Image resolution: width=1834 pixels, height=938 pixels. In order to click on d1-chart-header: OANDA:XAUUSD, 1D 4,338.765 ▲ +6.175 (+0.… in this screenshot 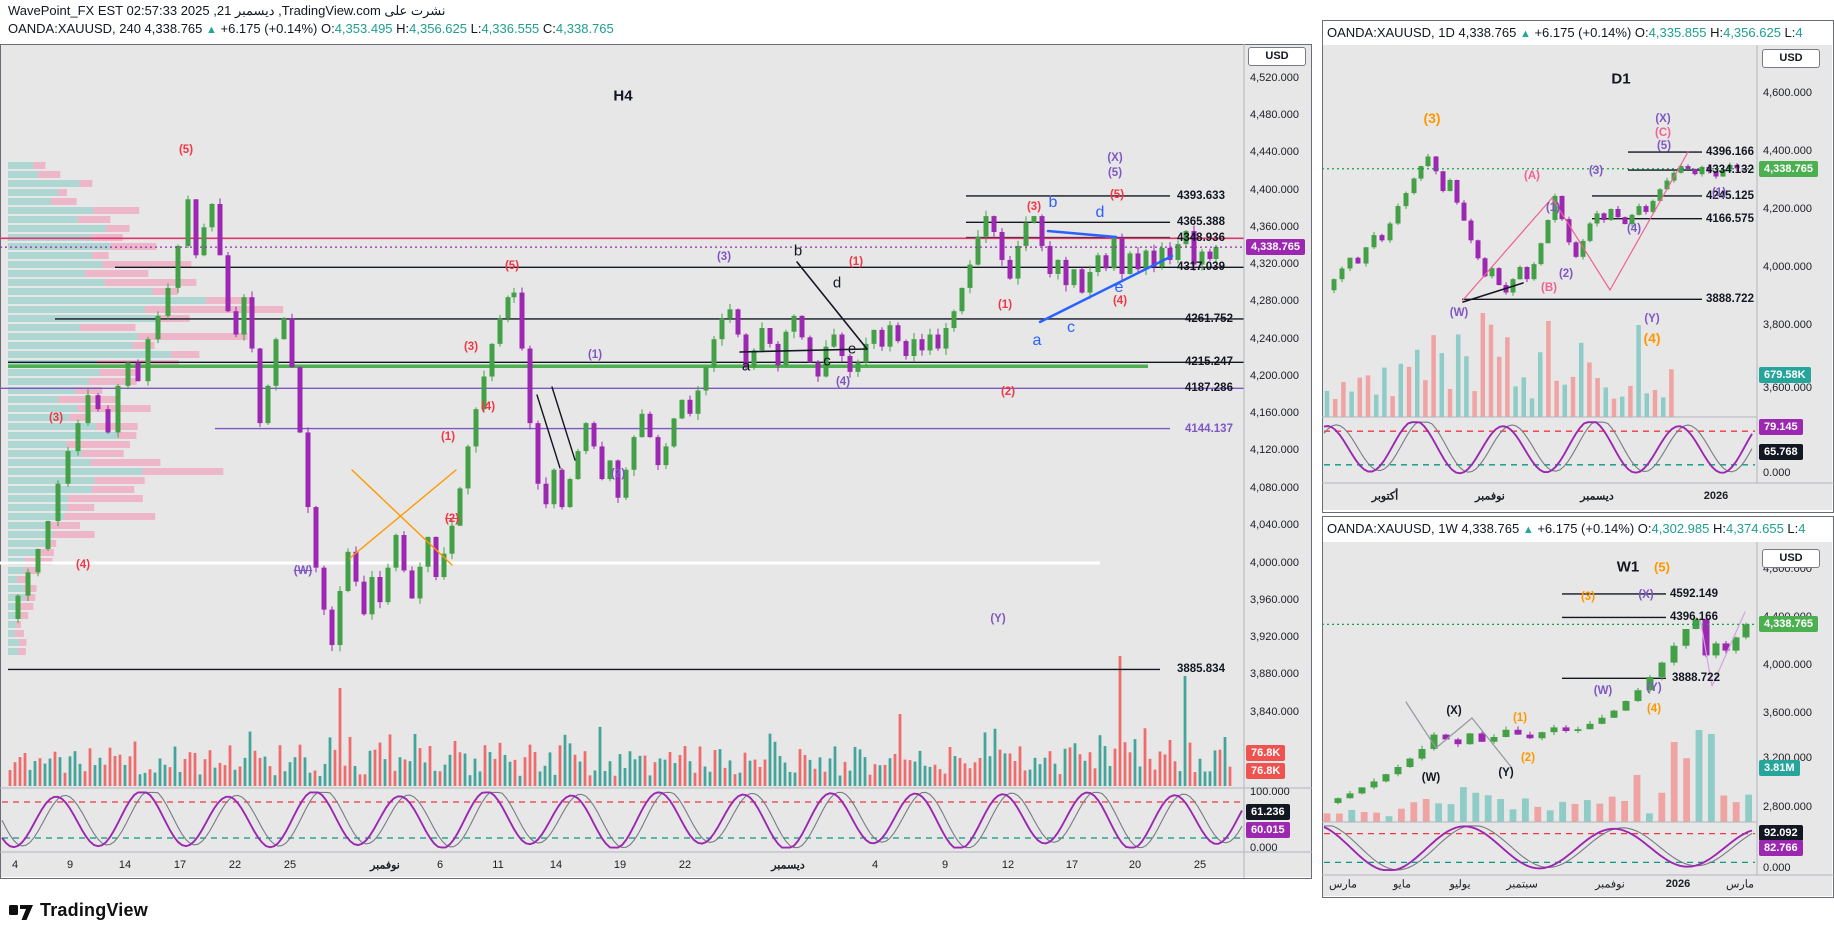, I will do `click(1565, 32)`.